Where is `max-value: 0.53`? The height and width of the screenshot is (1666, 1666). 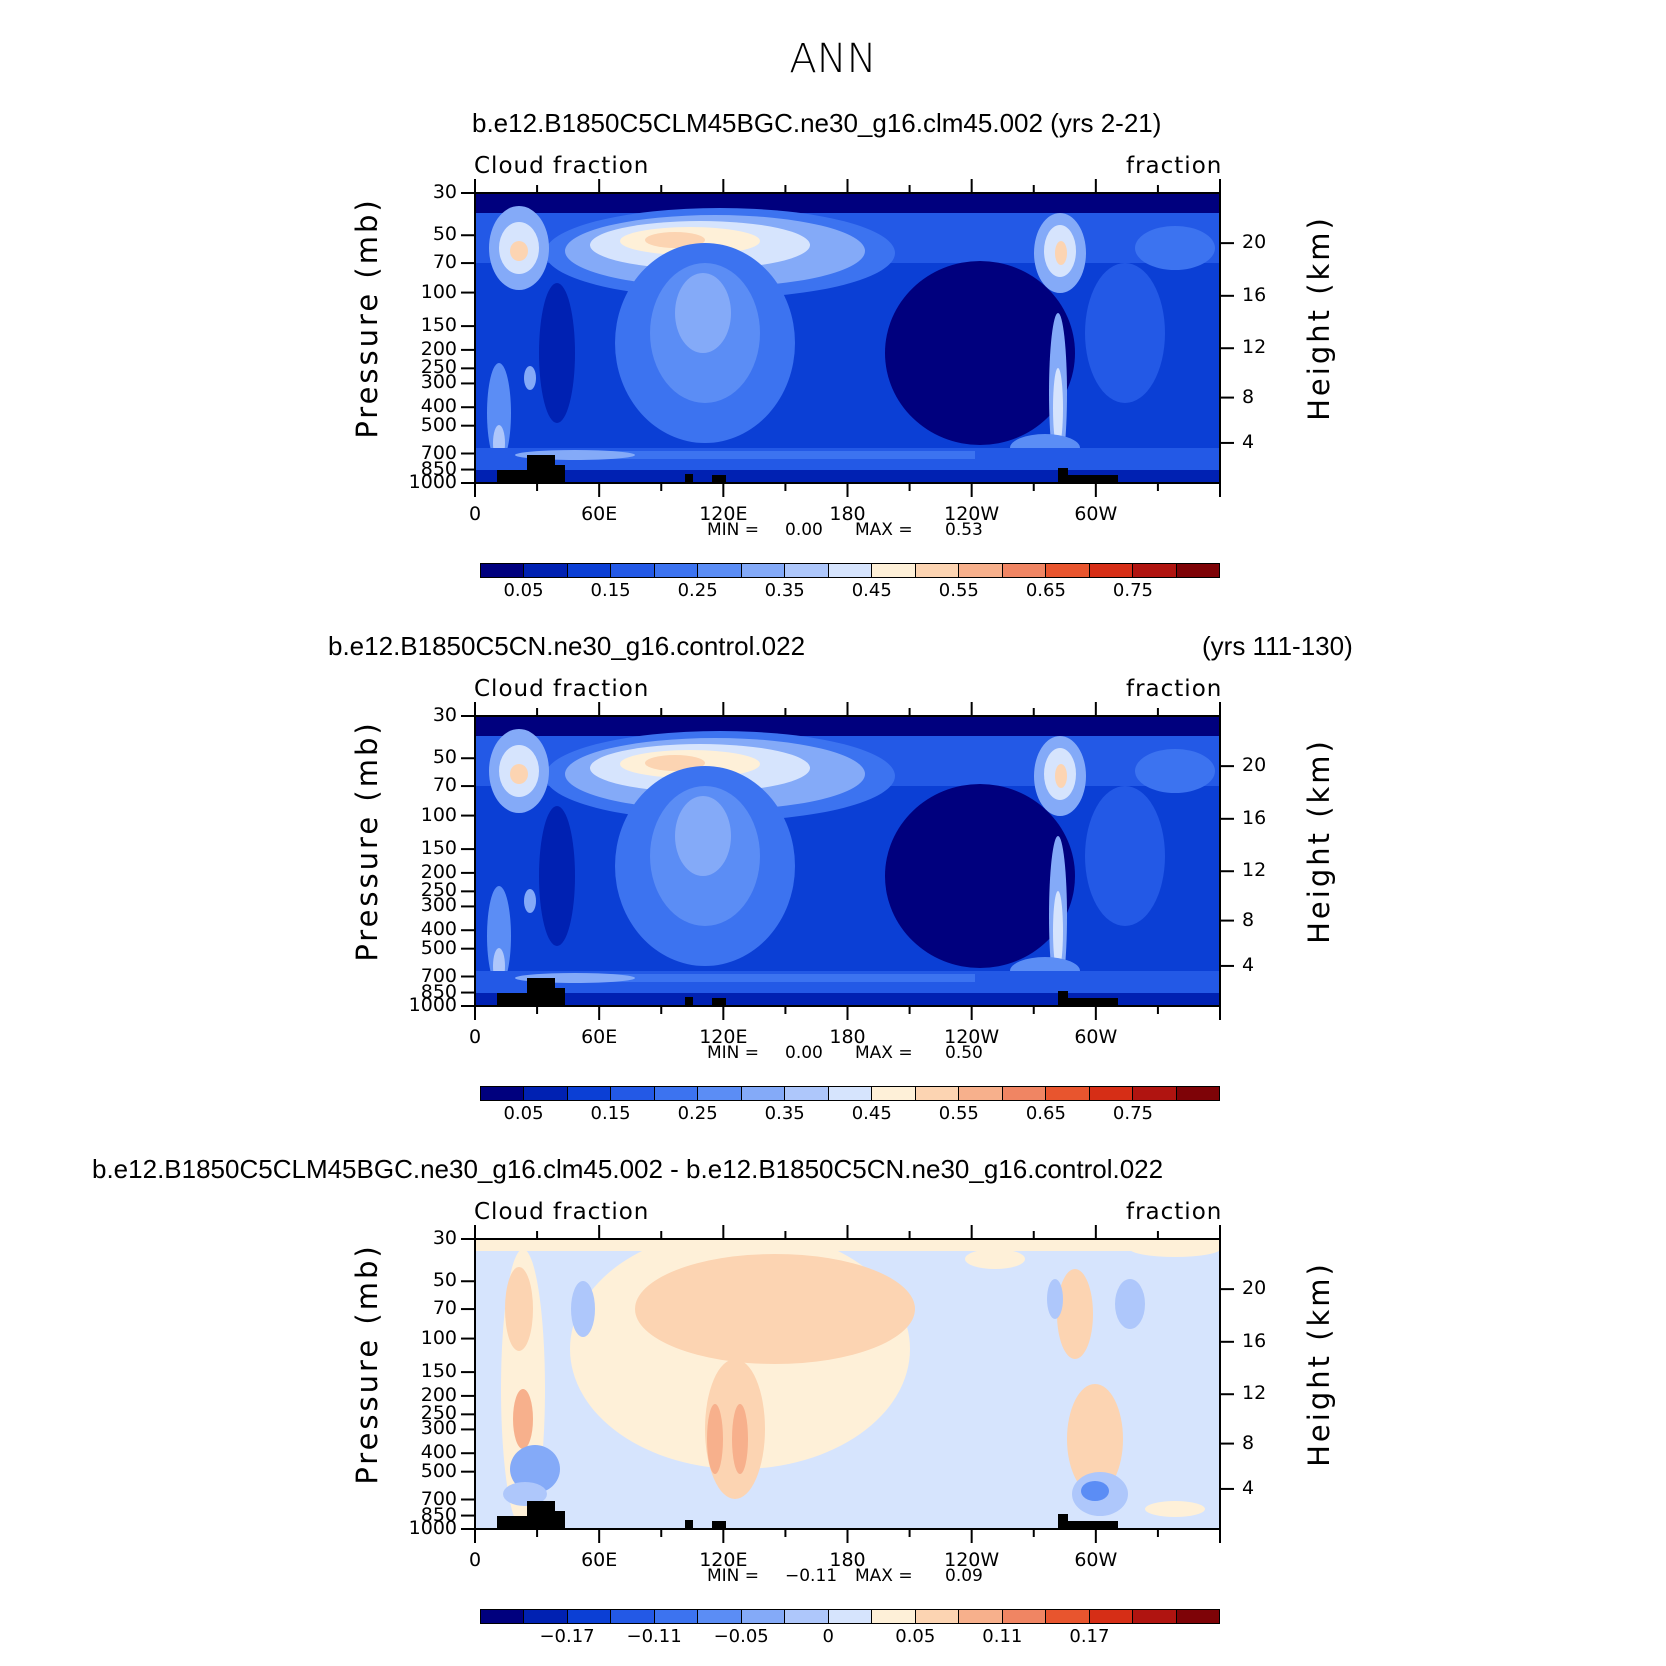 max-value: 0.53 is located at coordinates (964, 530).